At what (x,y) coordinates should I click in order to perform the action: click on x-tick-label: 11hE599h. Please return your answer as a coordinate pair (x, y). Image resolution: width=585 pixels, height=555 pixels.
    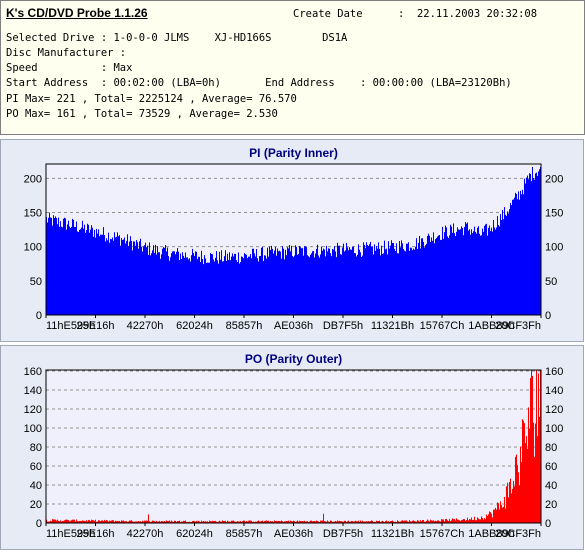
    Looking at the image, I should click on (70, 534).